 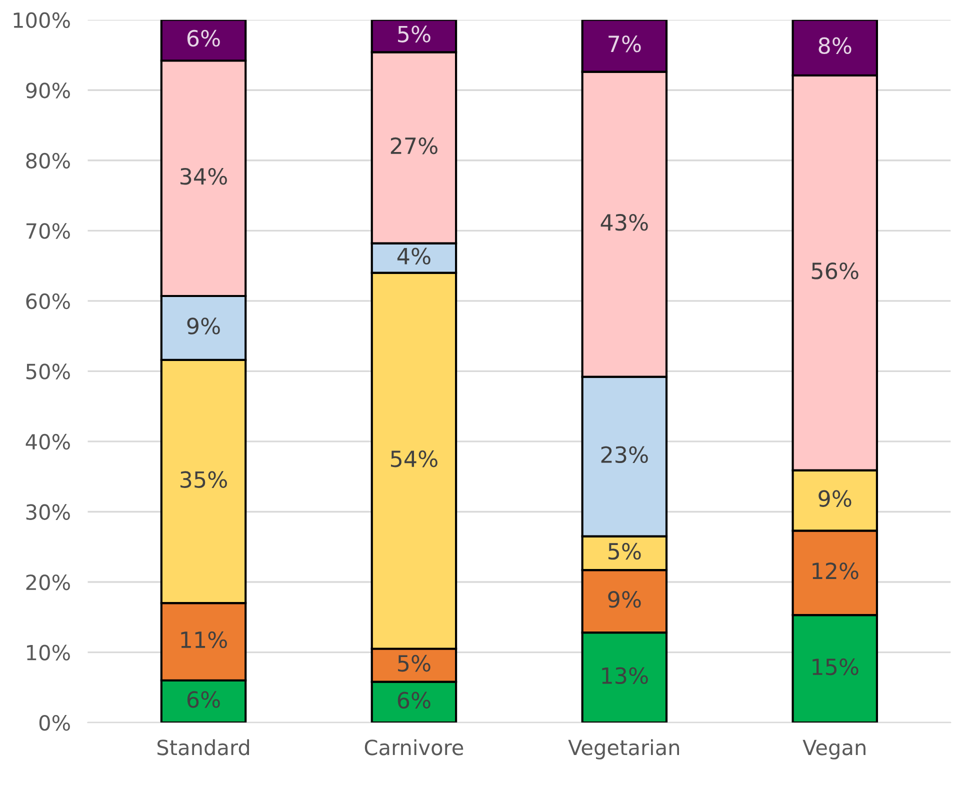 I want to click on data-label: 54%, so click(x=414, y=459).